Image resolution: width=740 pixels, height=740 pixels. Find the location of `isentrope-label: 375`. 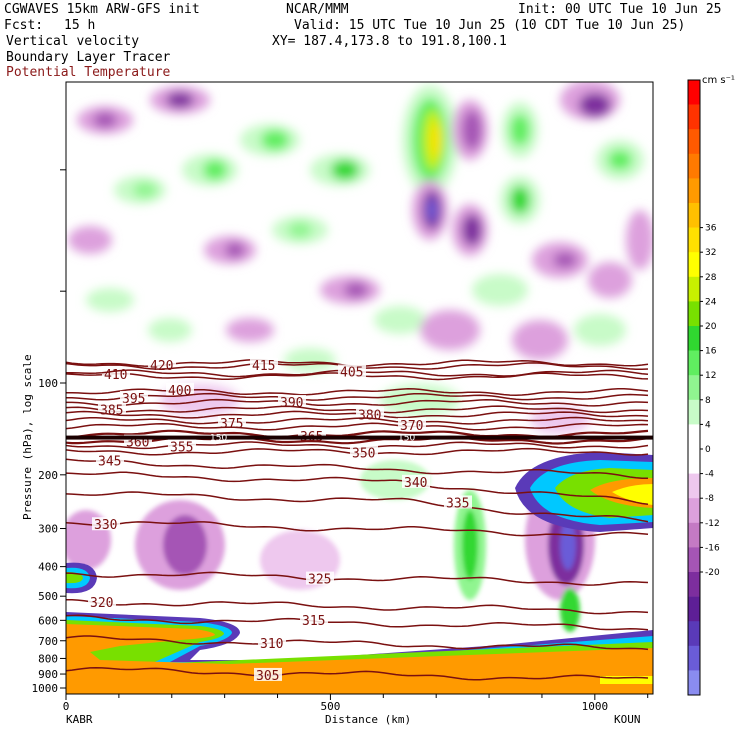

isentrope-label: 375 is located at coordinates (231, 424).